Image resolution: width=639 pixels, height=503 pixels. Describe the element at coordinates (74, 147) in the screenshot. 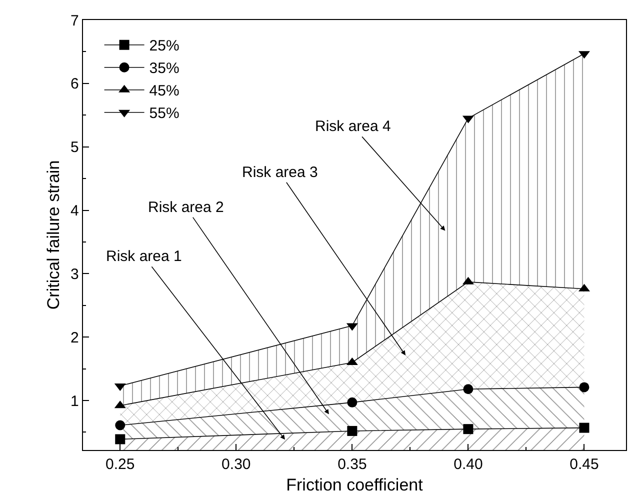

I see `y-tick-label: 5` at that location.